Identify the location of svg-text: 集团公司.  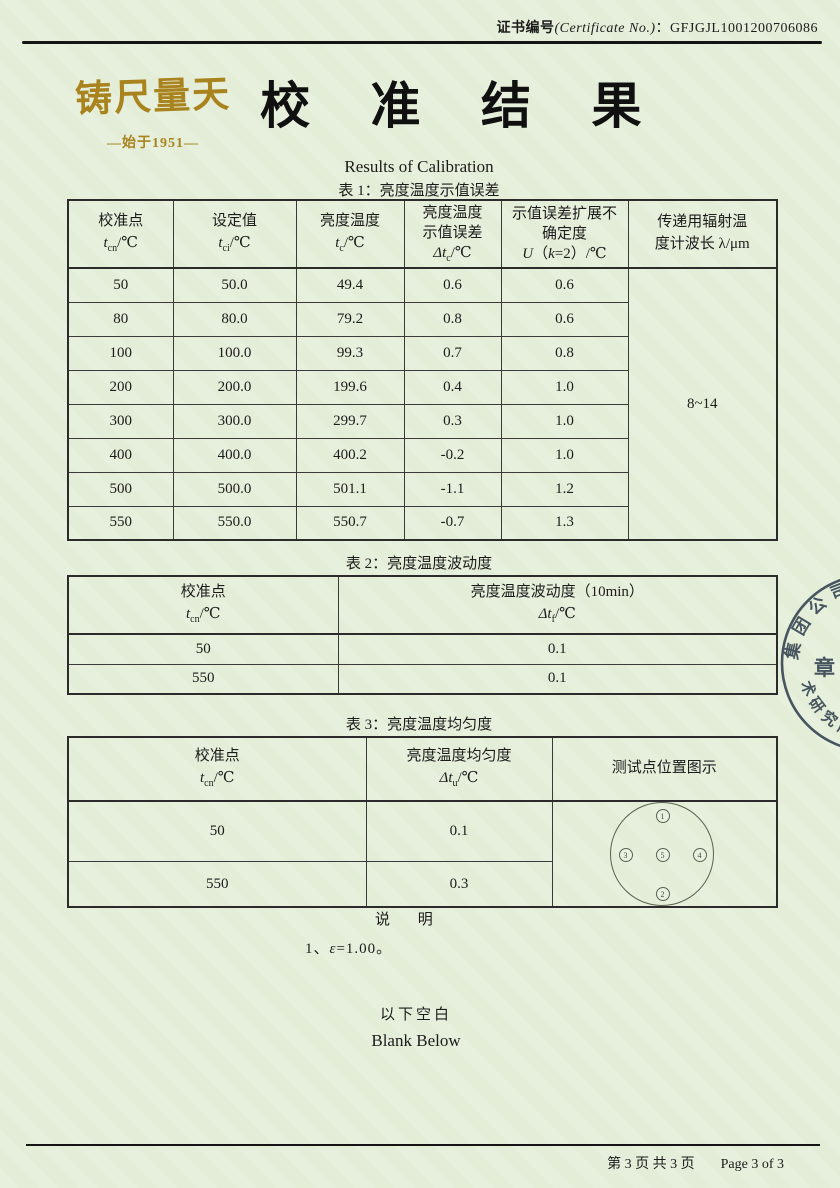
(810, 619).